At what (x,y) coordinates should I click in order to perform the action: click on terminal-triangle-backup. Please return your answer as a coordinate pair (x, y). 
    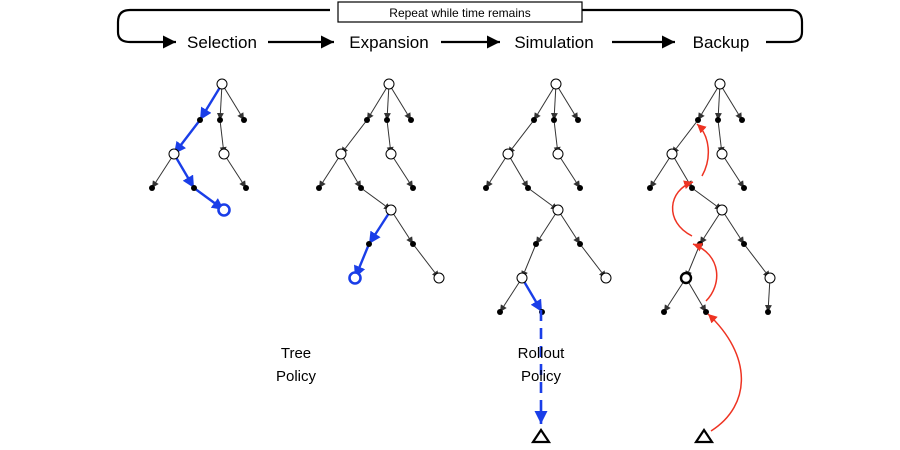
    Looking at the image, I should click on (704, 436).